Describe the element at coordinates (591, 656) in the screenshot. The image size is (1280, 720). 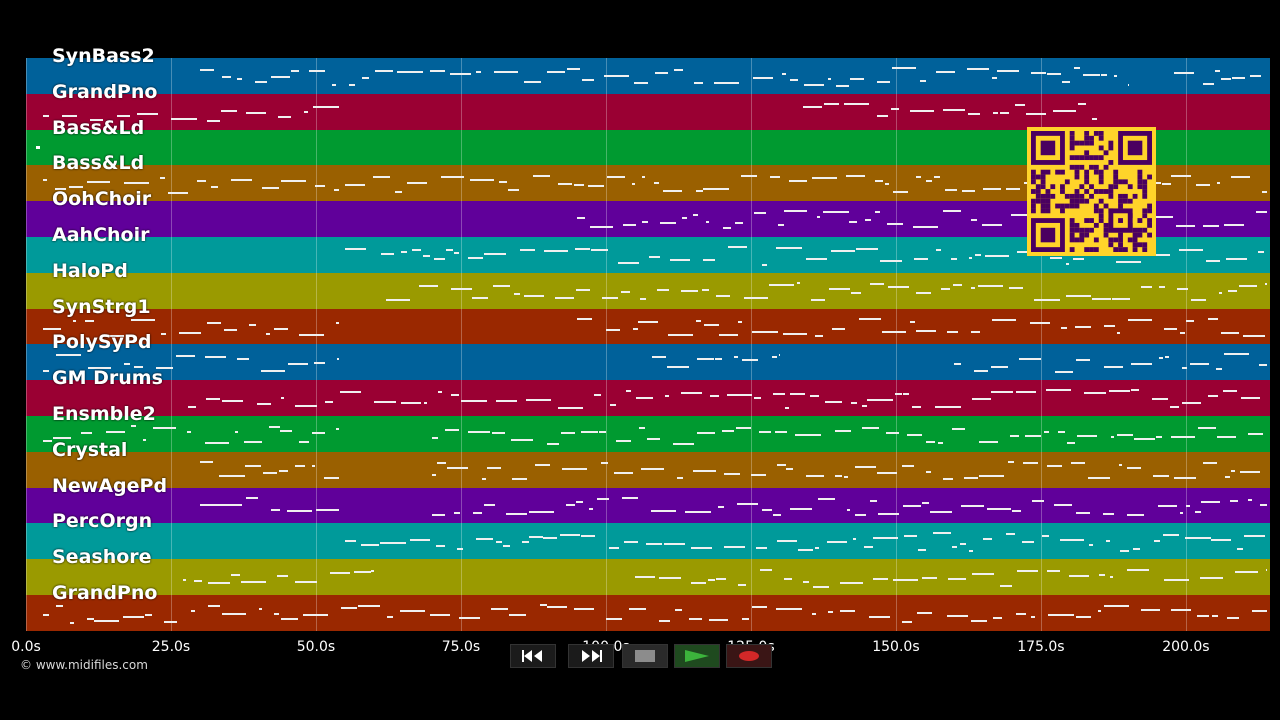
I see `fast-forward-button` at that location.